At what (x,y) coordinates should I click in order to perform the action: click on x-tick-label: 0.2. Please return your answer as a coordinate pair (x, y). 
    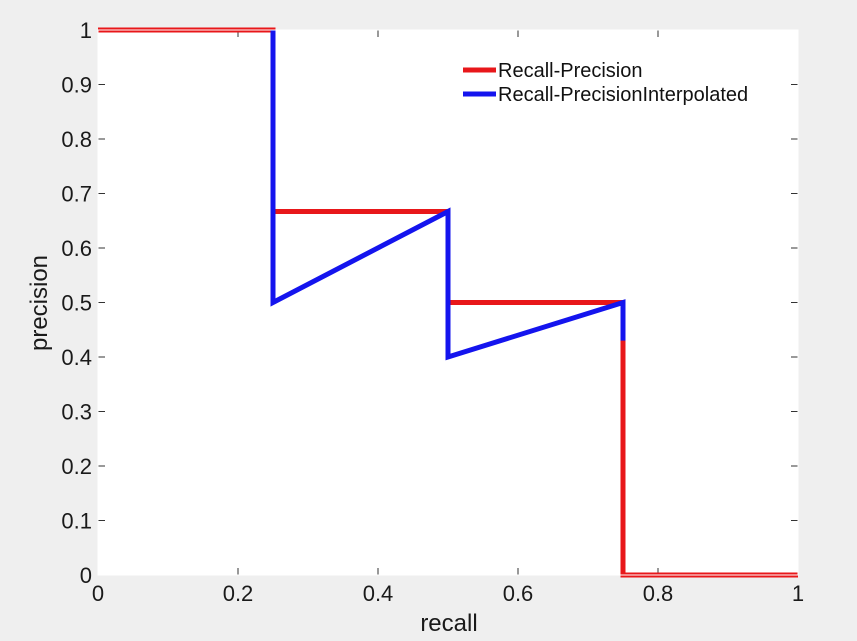
    Looking at the image, I should click on (238, 593).